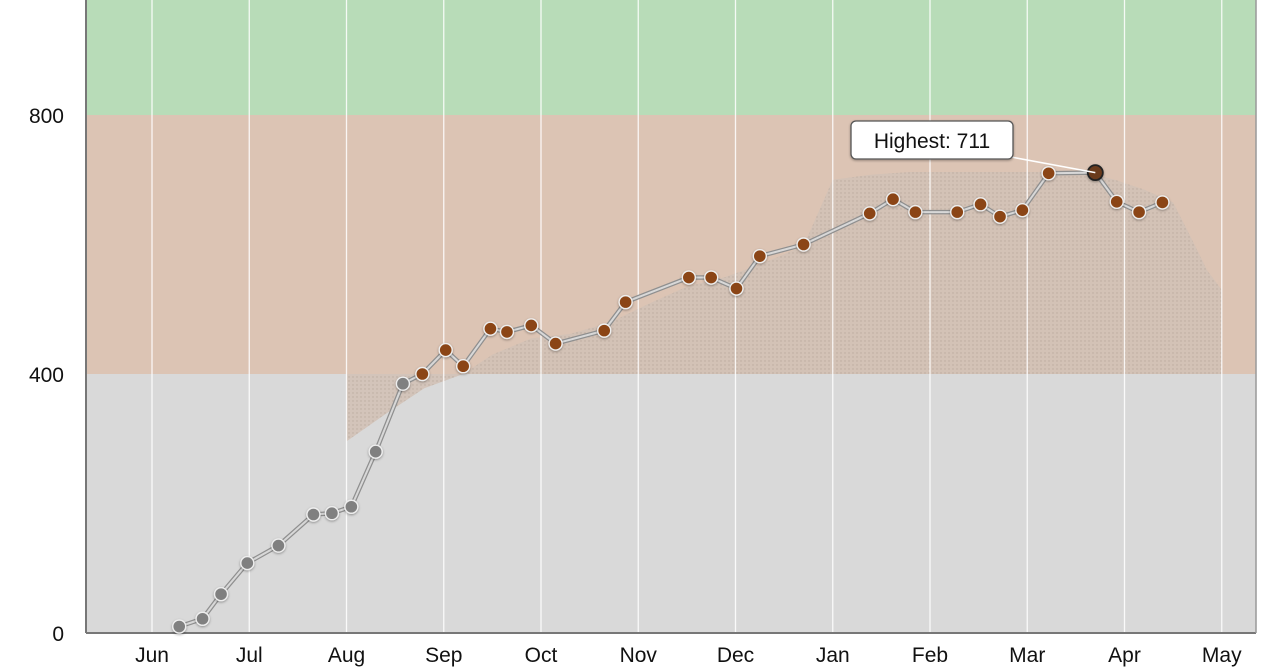 The width and height of the screenshot is (1280, 669). Describe the element at coordinates (46, 375) in the screenshot. I see `y-tick-label-400: 400` at that location.